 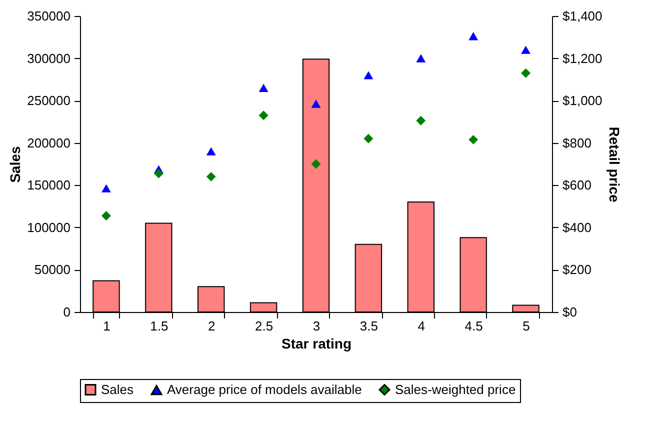 I want to click on y-tick-label: 300000, so click(x=48, y=58).